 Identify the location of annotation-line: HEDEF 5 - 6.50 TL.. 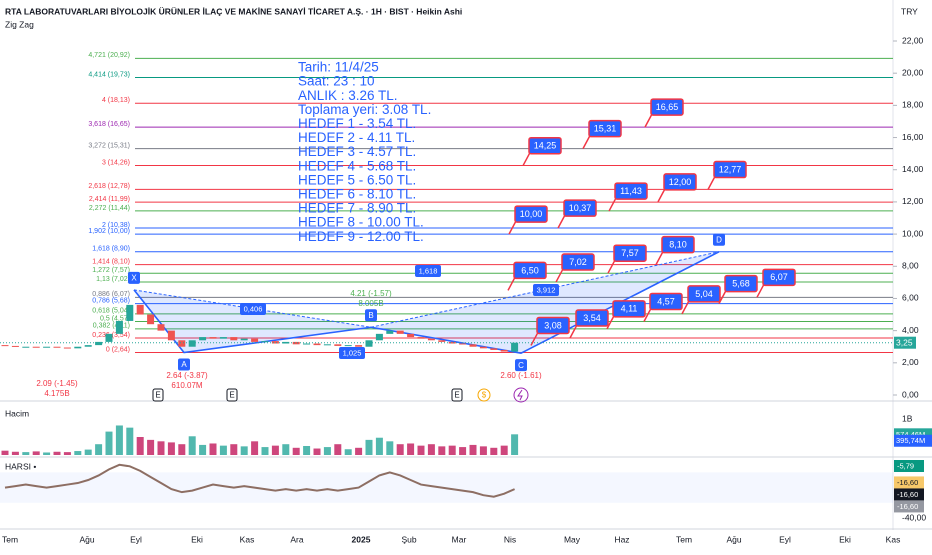
(357, 179).